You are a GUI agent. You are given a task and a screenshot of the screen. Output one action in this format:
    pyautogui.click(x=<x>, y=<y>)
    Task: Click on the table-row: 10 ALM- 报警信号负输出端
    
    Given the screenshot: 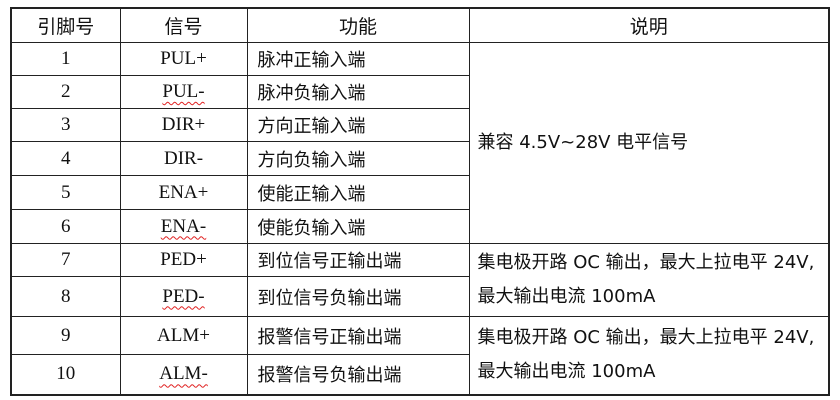 What is the action you would take?
    pyautogui.click(x=419, y=374)
    